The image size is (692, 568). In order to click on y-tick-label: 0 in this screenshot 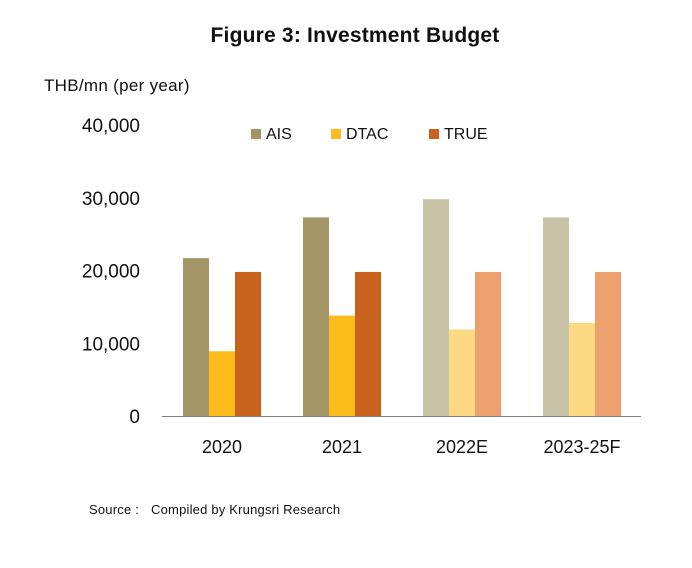, I will do `click(134, 417)`.